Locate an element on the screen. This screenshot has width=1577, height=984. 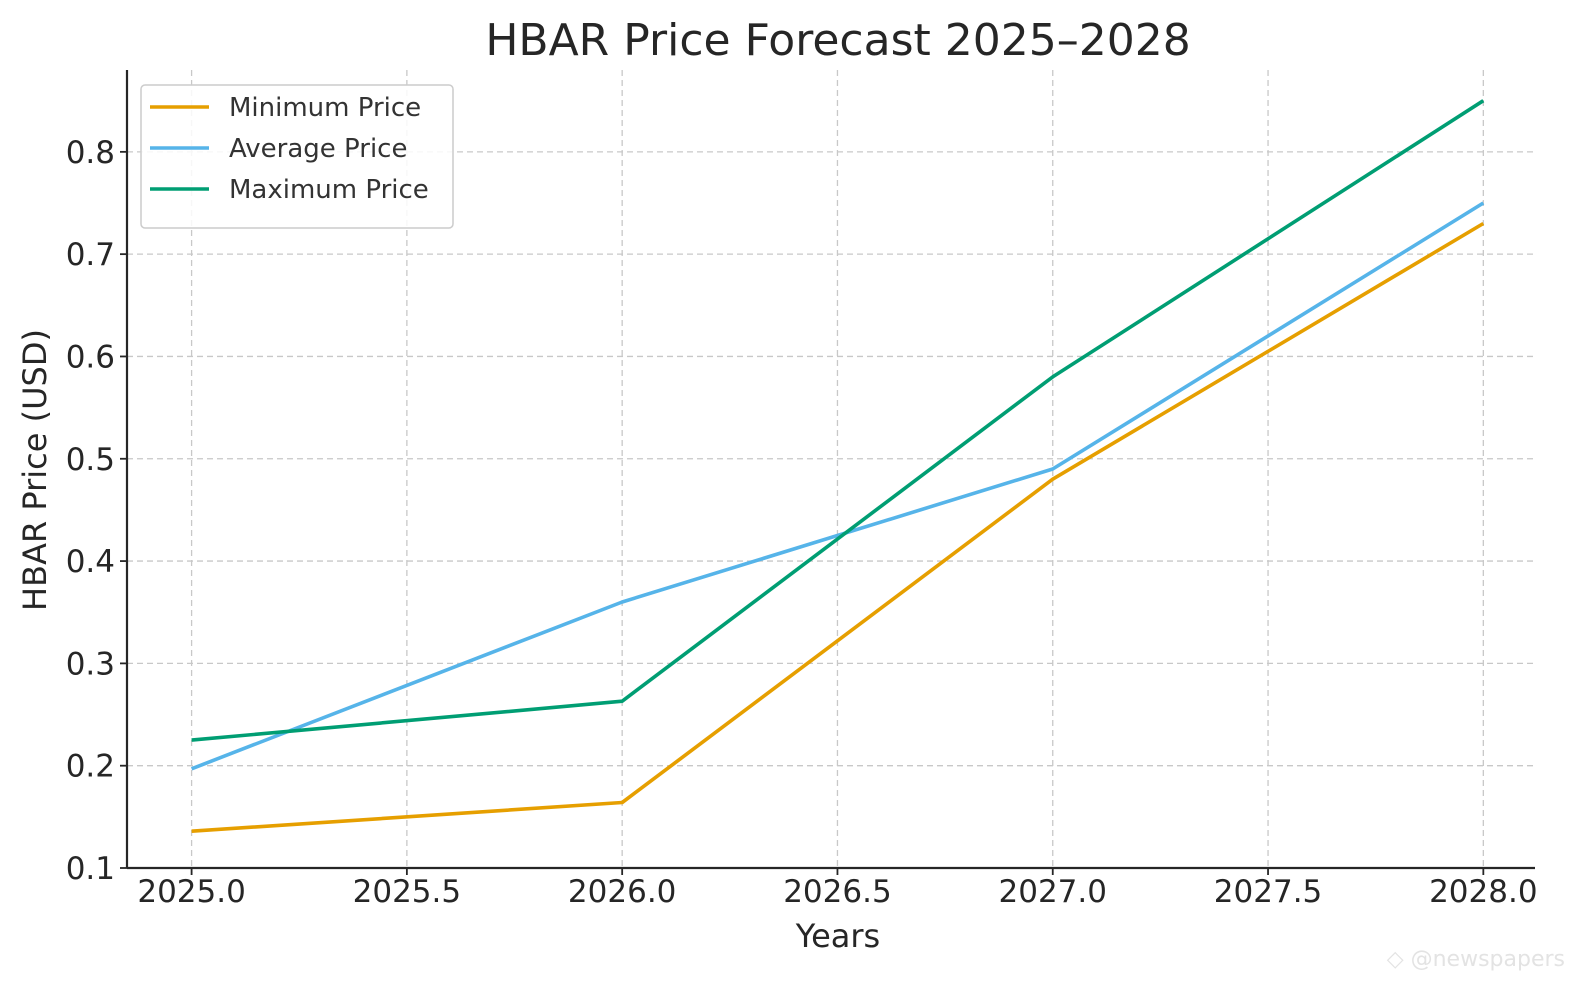
watermark: ◇ @newspapers is located at coordinates (1476, 959).